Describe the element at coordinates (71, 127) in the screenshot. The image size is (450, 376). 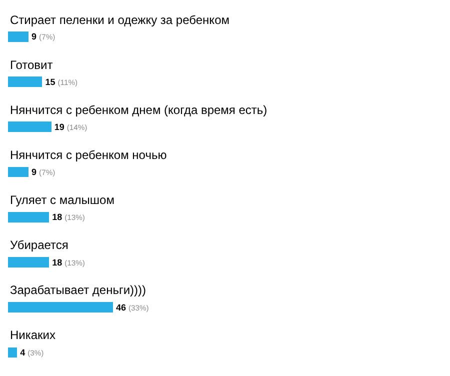
I see `data-label: 19 (14%)` at that location.